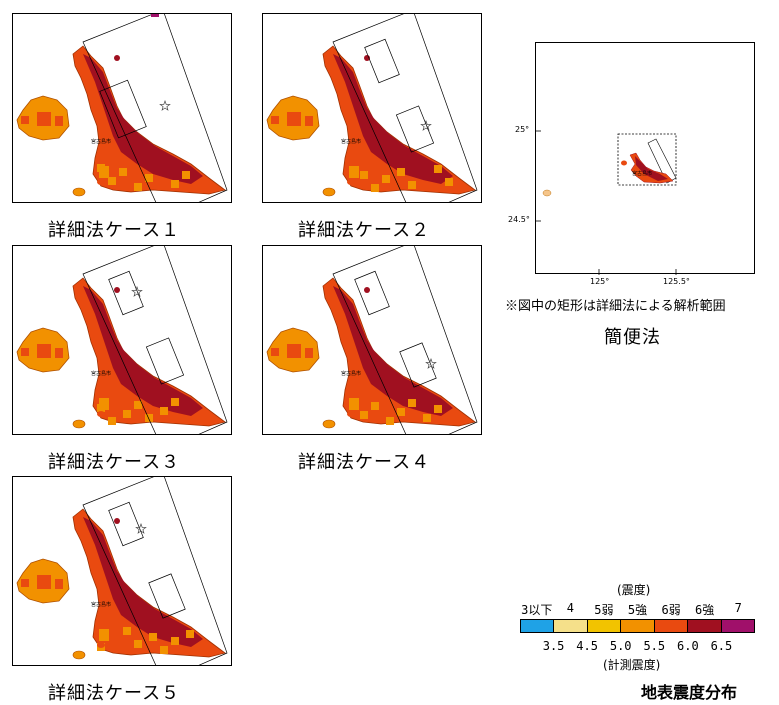 This screenshot has width=779, height=705. I want to click on legend-class-label: 3以下, so click(537, 610).